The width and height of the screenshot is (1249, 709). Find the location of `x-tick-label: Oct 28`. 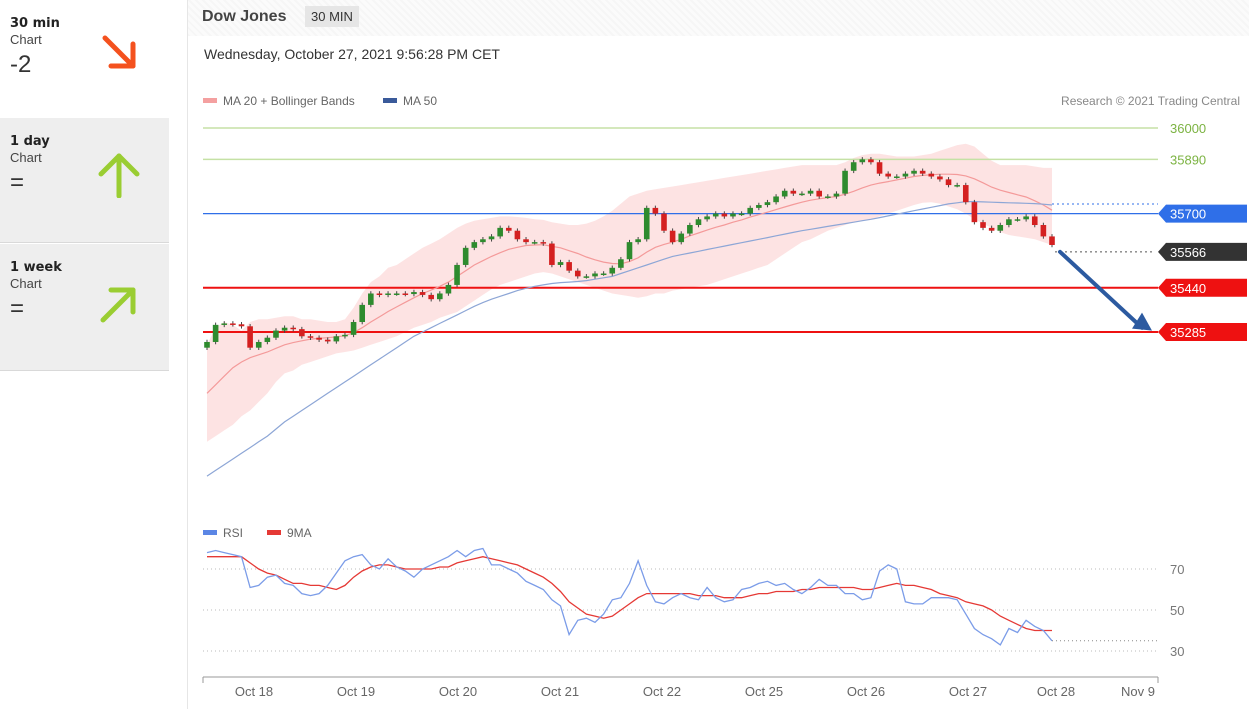

x-tick-label: Oct 28 is located at coordinates (1056, 691).